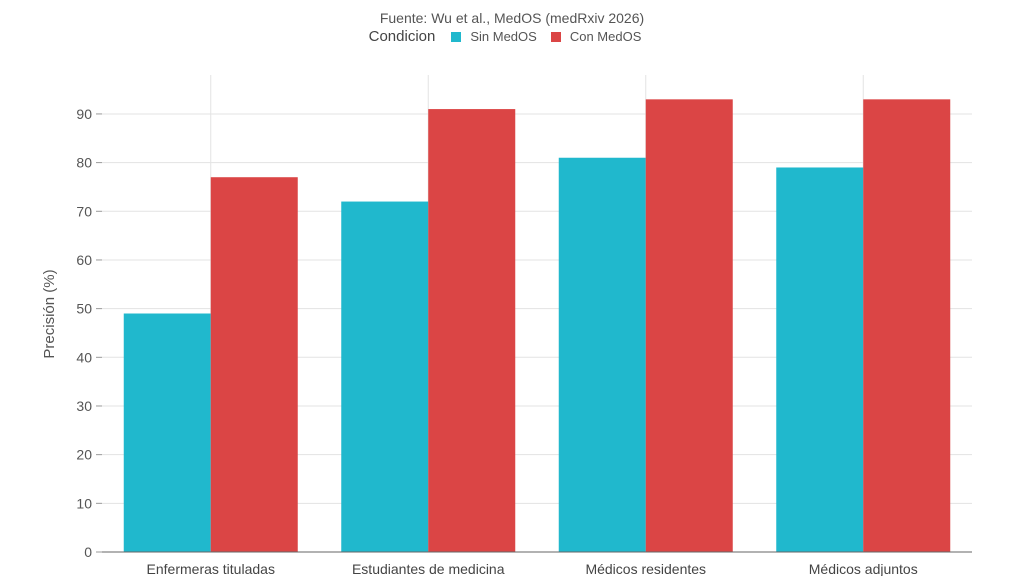 The image size is (1024, 576). Describe the element at coordinates (645, 568) in the screenshot. I see `x-tick-label: Médicos residentes` at that location.